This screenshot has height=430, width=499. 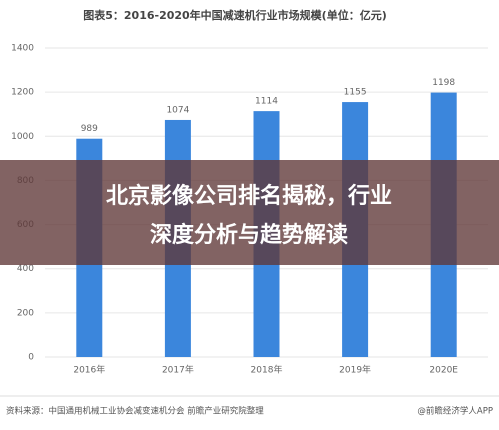 What do you see at coordinates (355, 93) in the screenshot?
I see `value-label: 1155` at bounding box center [355, 93].